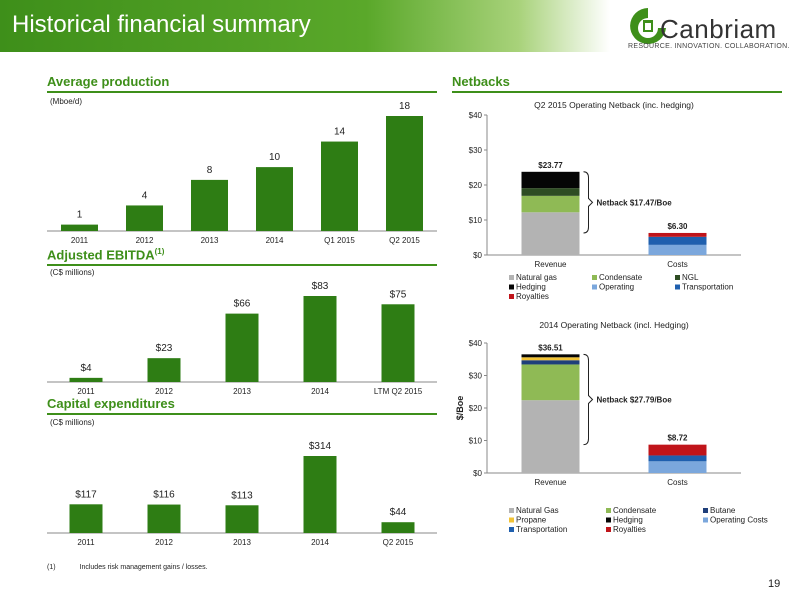 Image resolution: width=800 pixels, height=600 pixels. Describe the element at coordinates (51, 567) in the screenshot. I see `footnote-marker: (1)` at that location.